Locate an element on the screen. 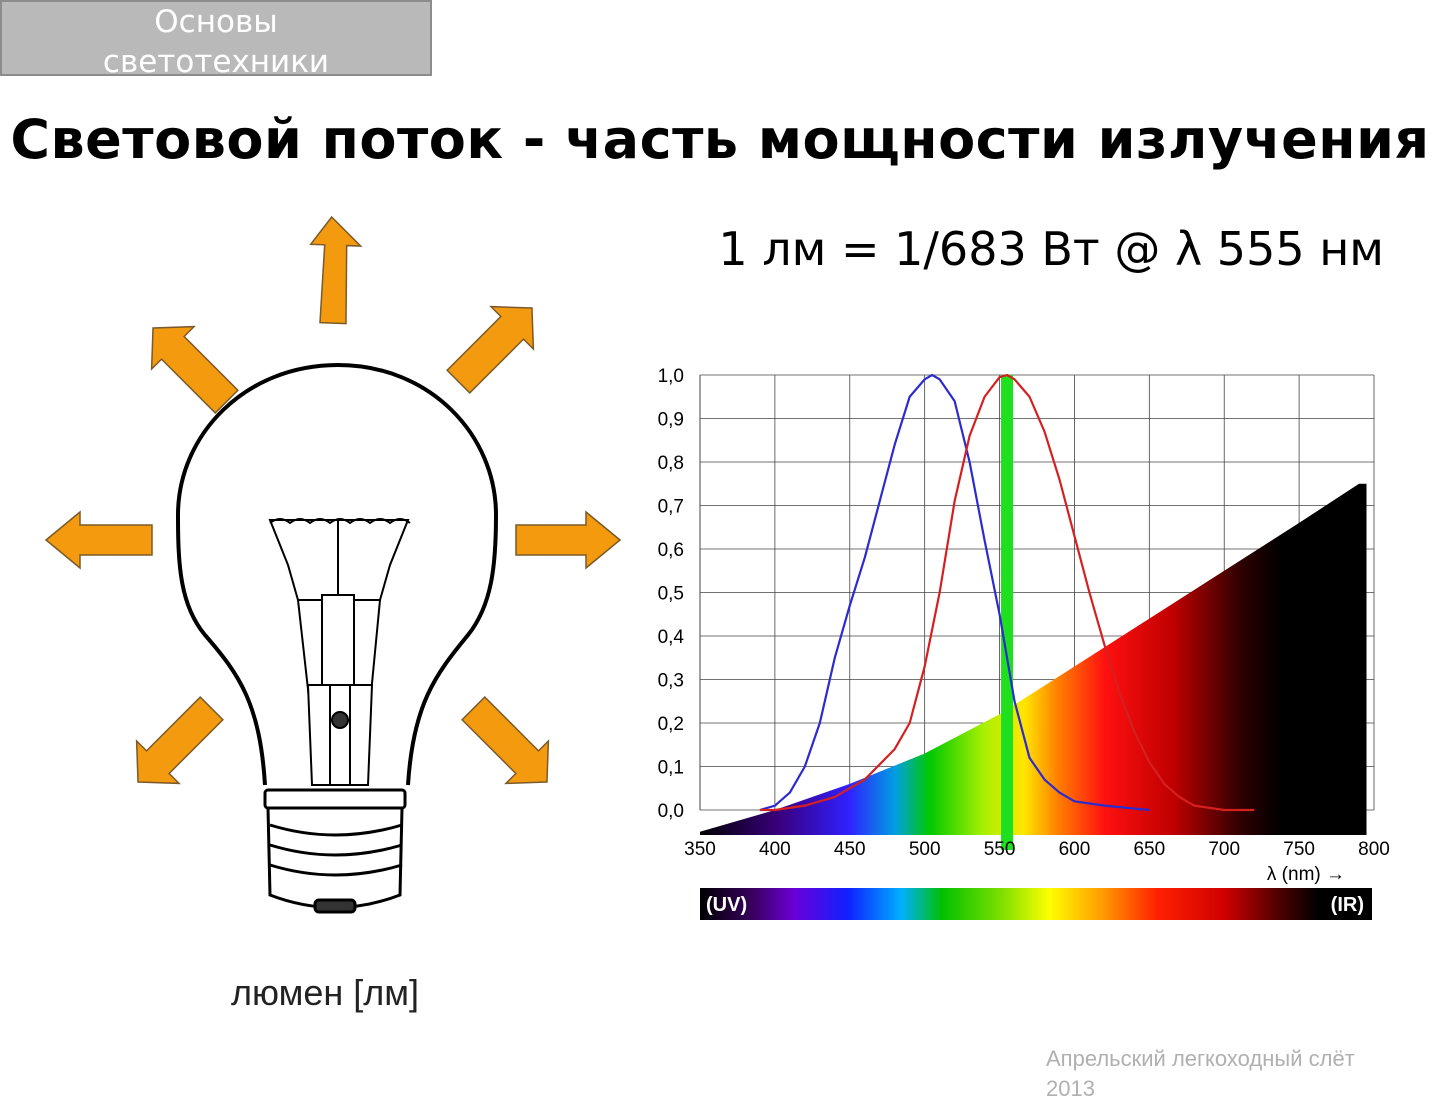  y-tick-label: 0,5 is located at coordinates (671, 594).